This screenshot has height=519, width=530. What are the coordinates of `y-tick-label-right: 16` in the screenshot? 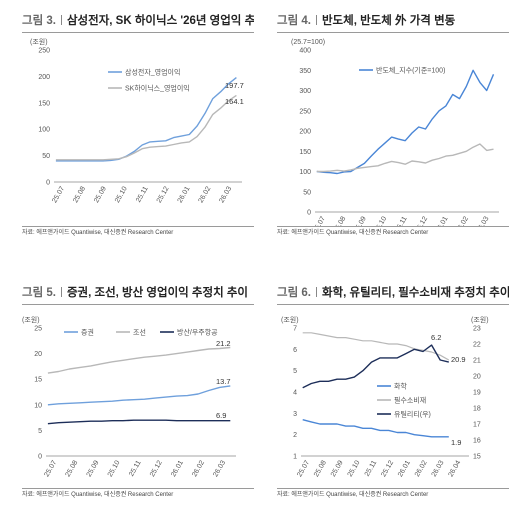 It's located at (477, 441).